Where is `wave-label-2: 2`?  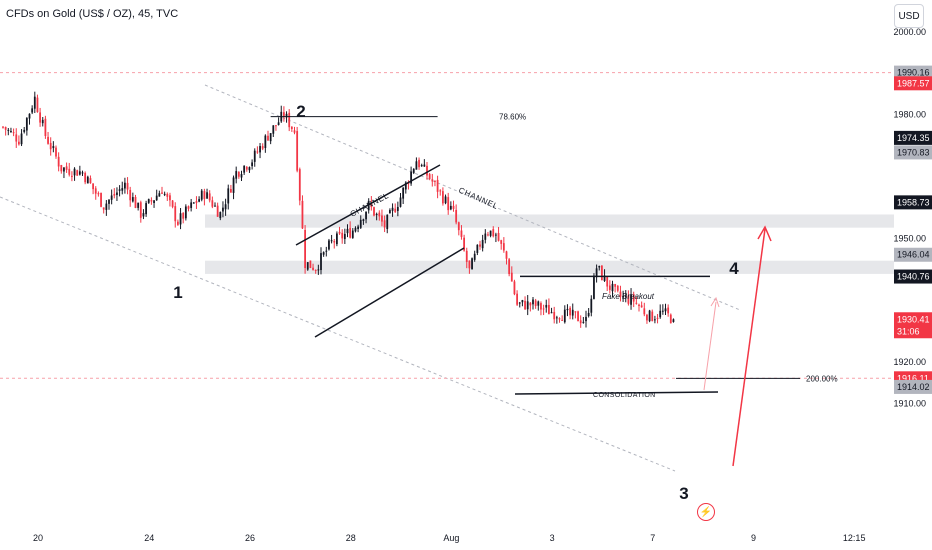 wave-label-2: 2 is located at coordinates (300, 111).